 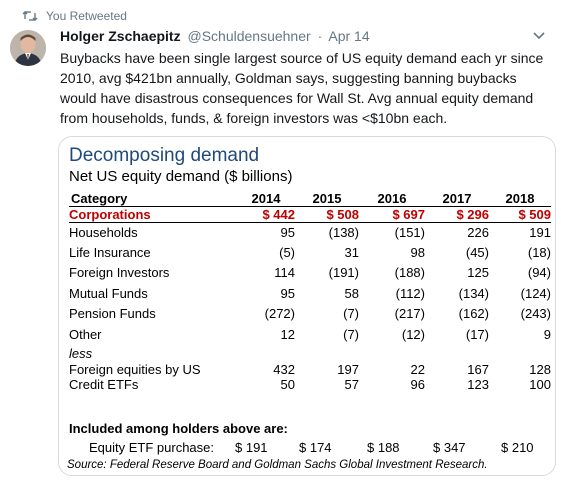 I want to click on row-label: Mutual Funds, so click(x=108, y=293).